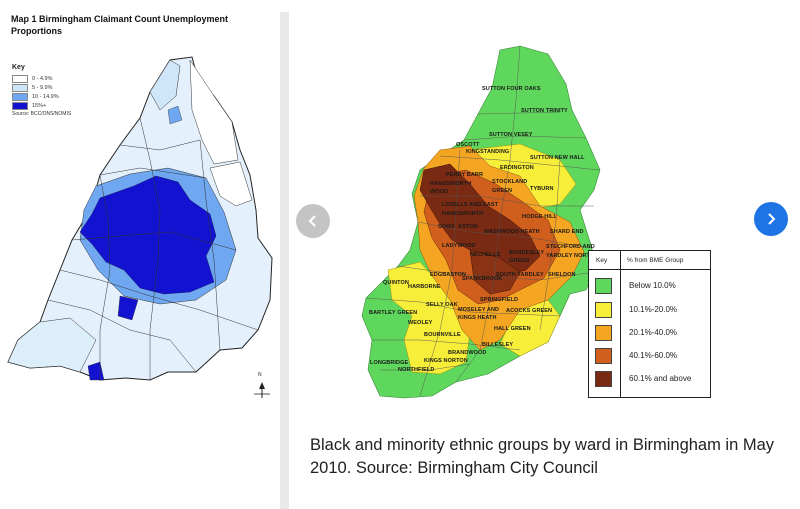 Image resolution: width=800 pixels, height=509 pixels. What do you see at coordinates (262, 390) in the screenshot?
I see `compass-icon` at bounding box center [262, 390].